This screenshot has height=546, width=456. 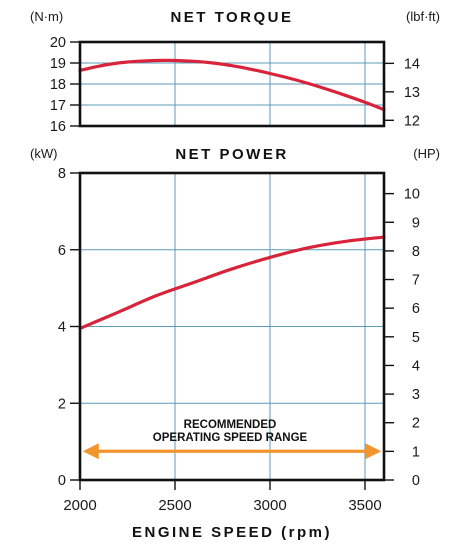 What do you see at coordinates (62, 481) in the screenshot?
I see `power-left-tick-label: 0` at bounding box center [62, 481].